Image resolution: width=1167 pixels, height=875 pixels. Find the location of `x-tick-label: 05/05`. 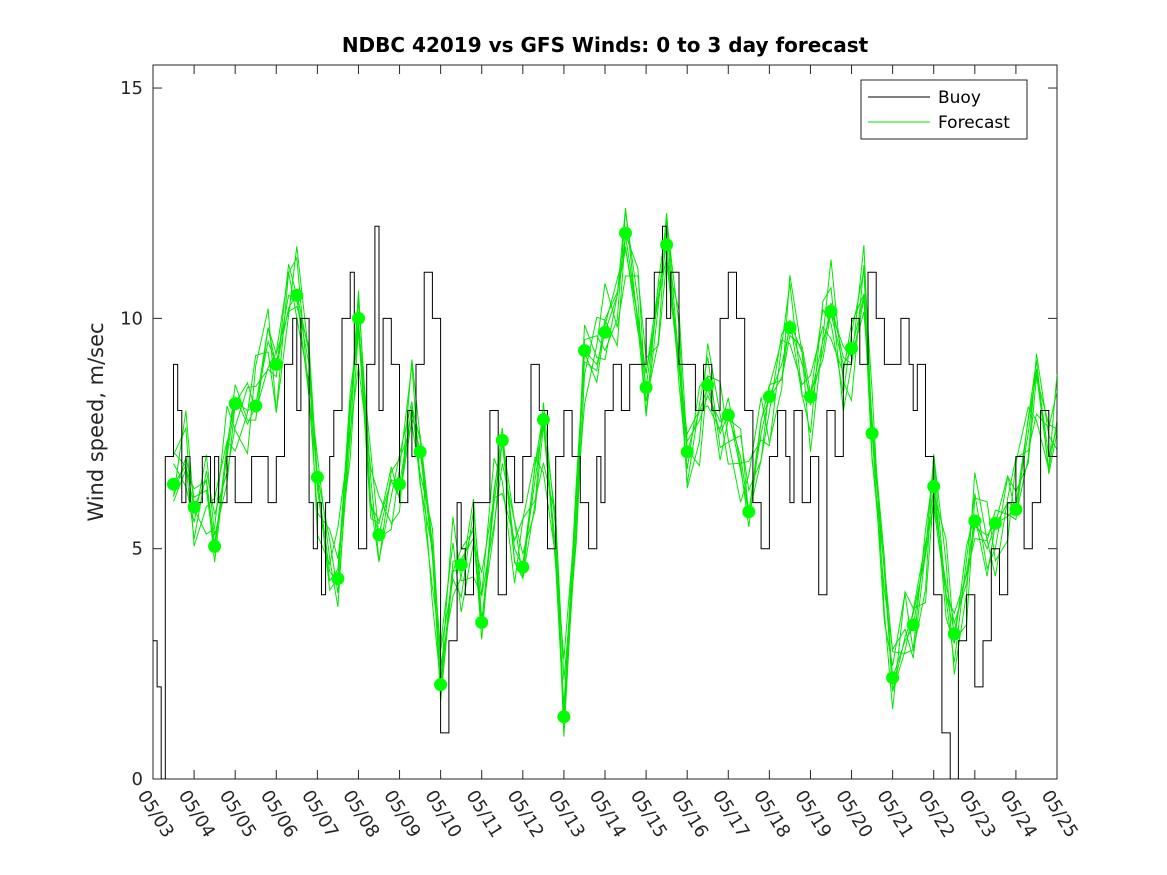

x-tick-label: 05/05 is located at coordinates (237, 814).